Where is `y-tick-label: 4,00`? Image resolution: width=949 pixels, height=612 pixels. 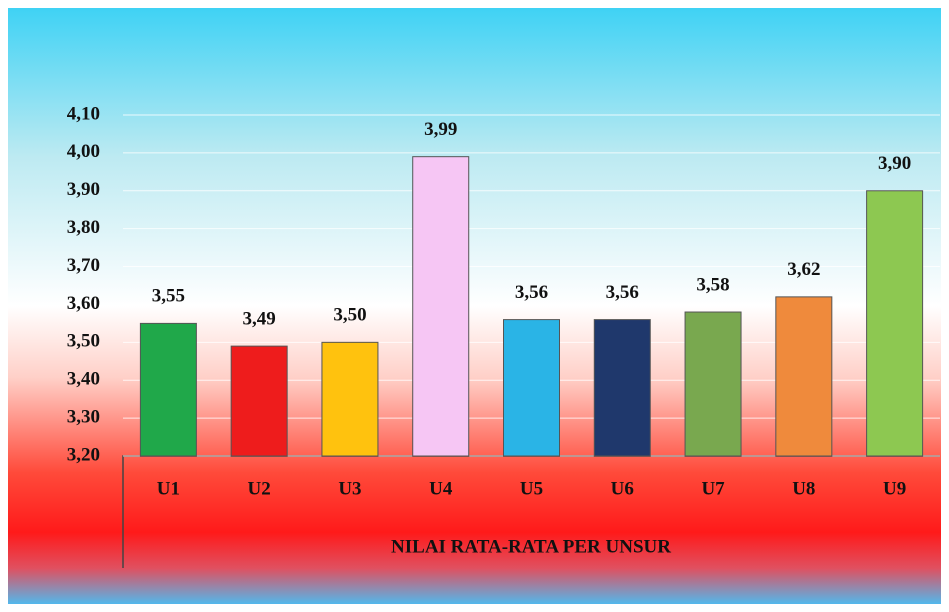 y-tick-label: 4,00 is located at coordinates (83, 151).